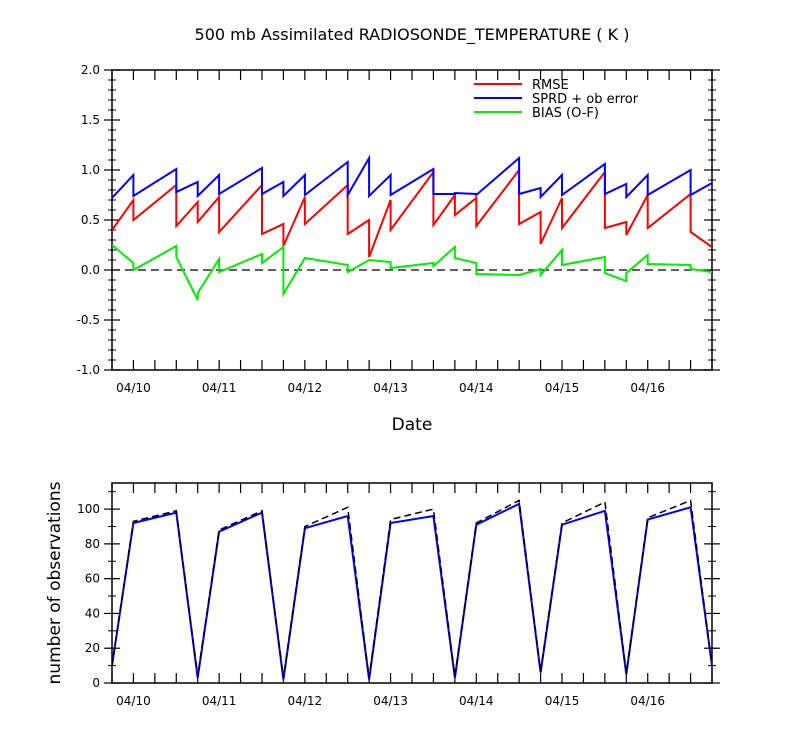 This screenshot has width=800, height=750. What do you see at coordinates (412, 177) in the screenshot?
I see `series-line-sprd-ob-error` at bounding box center [412, 177].